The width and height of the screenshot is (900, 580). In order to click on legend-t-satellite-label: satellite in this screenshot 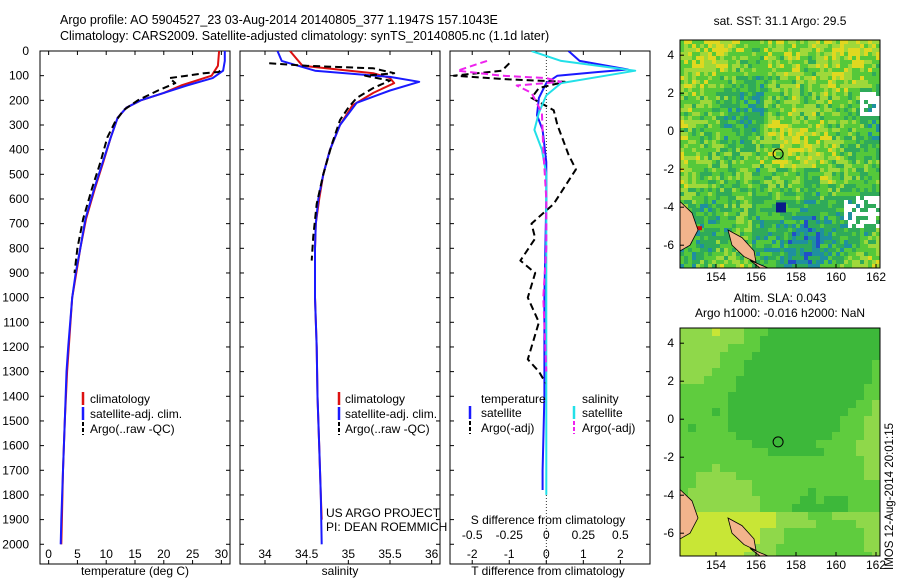, I will do `click(501, 413)`.